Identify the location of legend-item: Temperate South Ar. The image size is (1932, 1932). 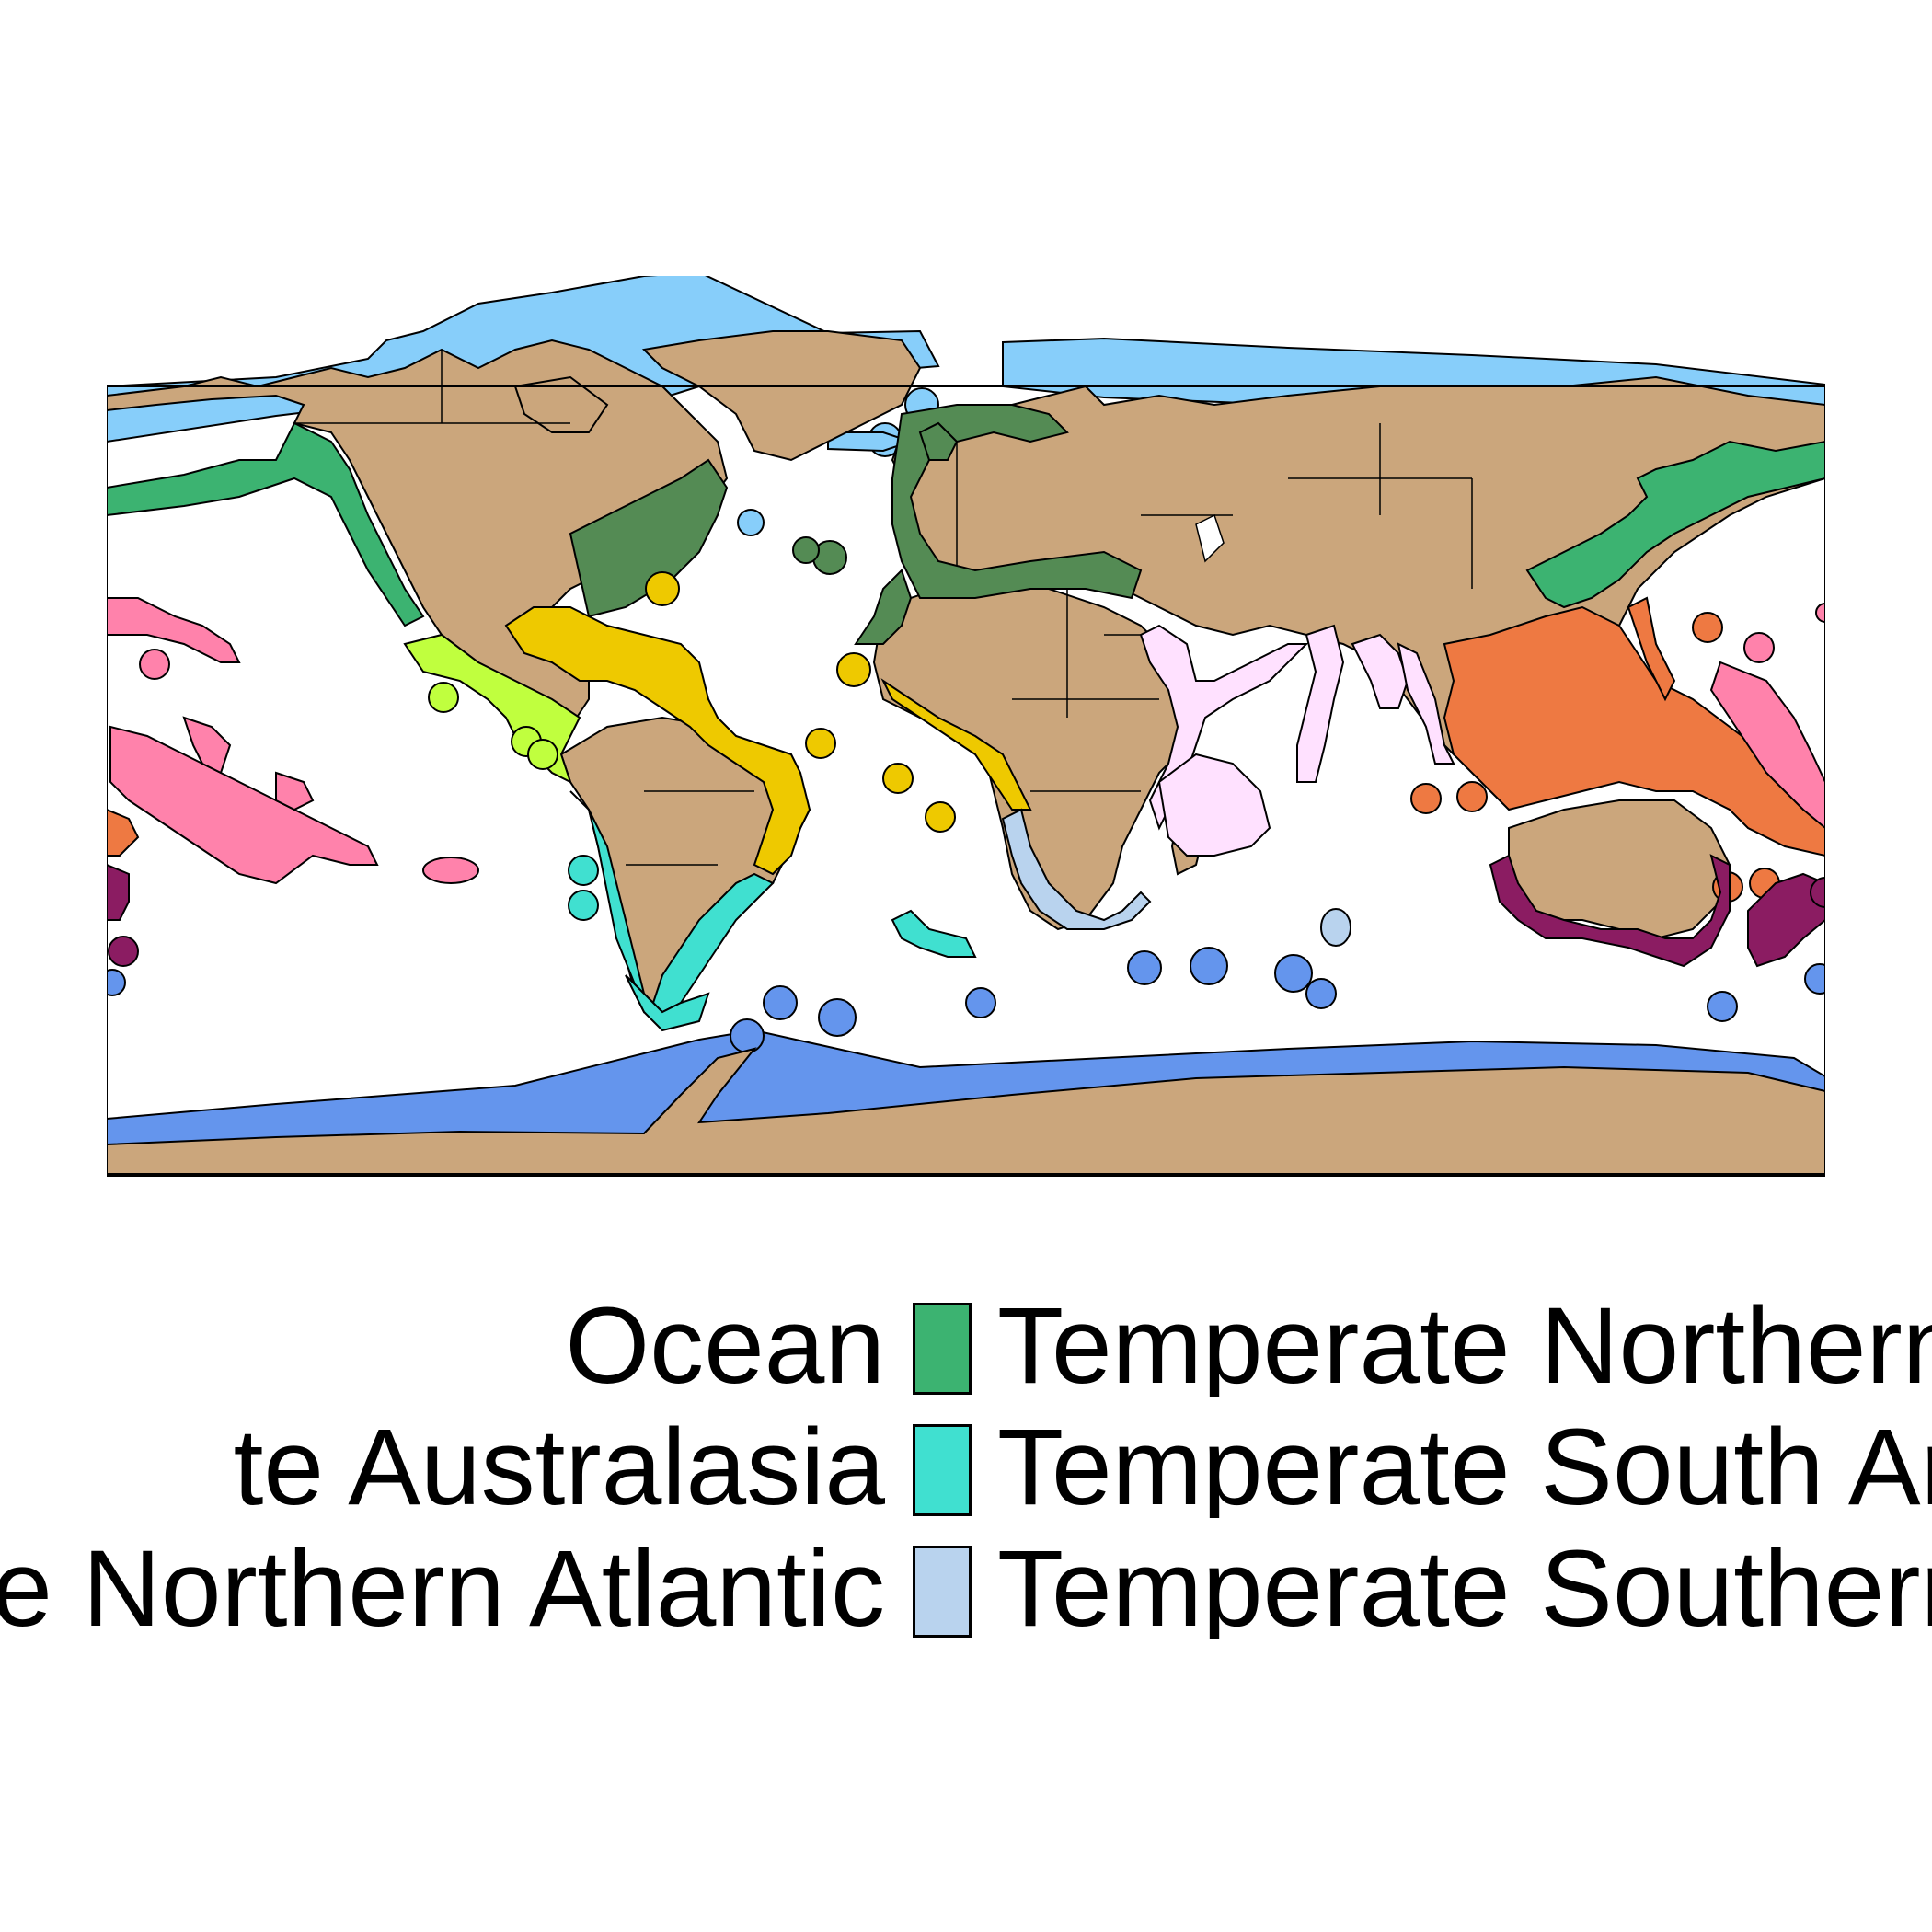
(1422, 1467).